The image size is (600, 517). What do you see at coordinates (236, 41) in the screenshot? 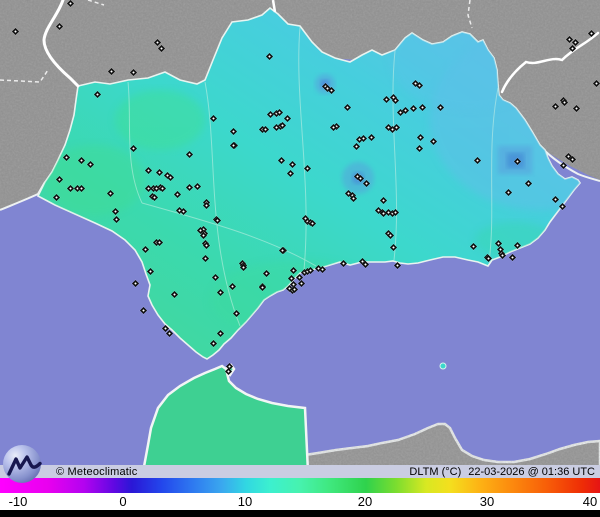
I see `dashed-borders` at bounding box center [236, 41].